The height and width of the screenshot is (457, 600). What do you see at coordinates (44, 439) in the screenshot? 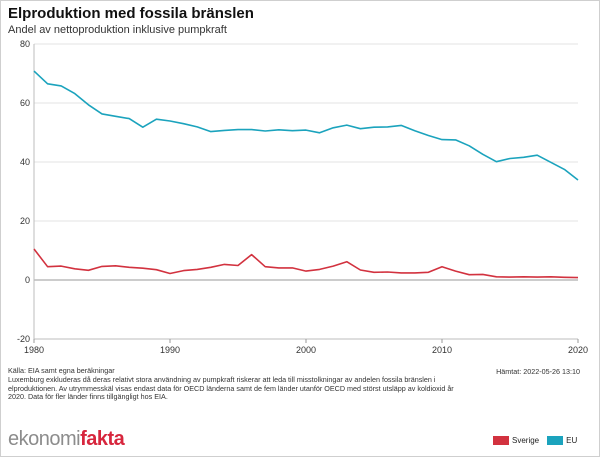
I see `logo-part-ekonomi: ekonomi` at bounding box center [44, 439].